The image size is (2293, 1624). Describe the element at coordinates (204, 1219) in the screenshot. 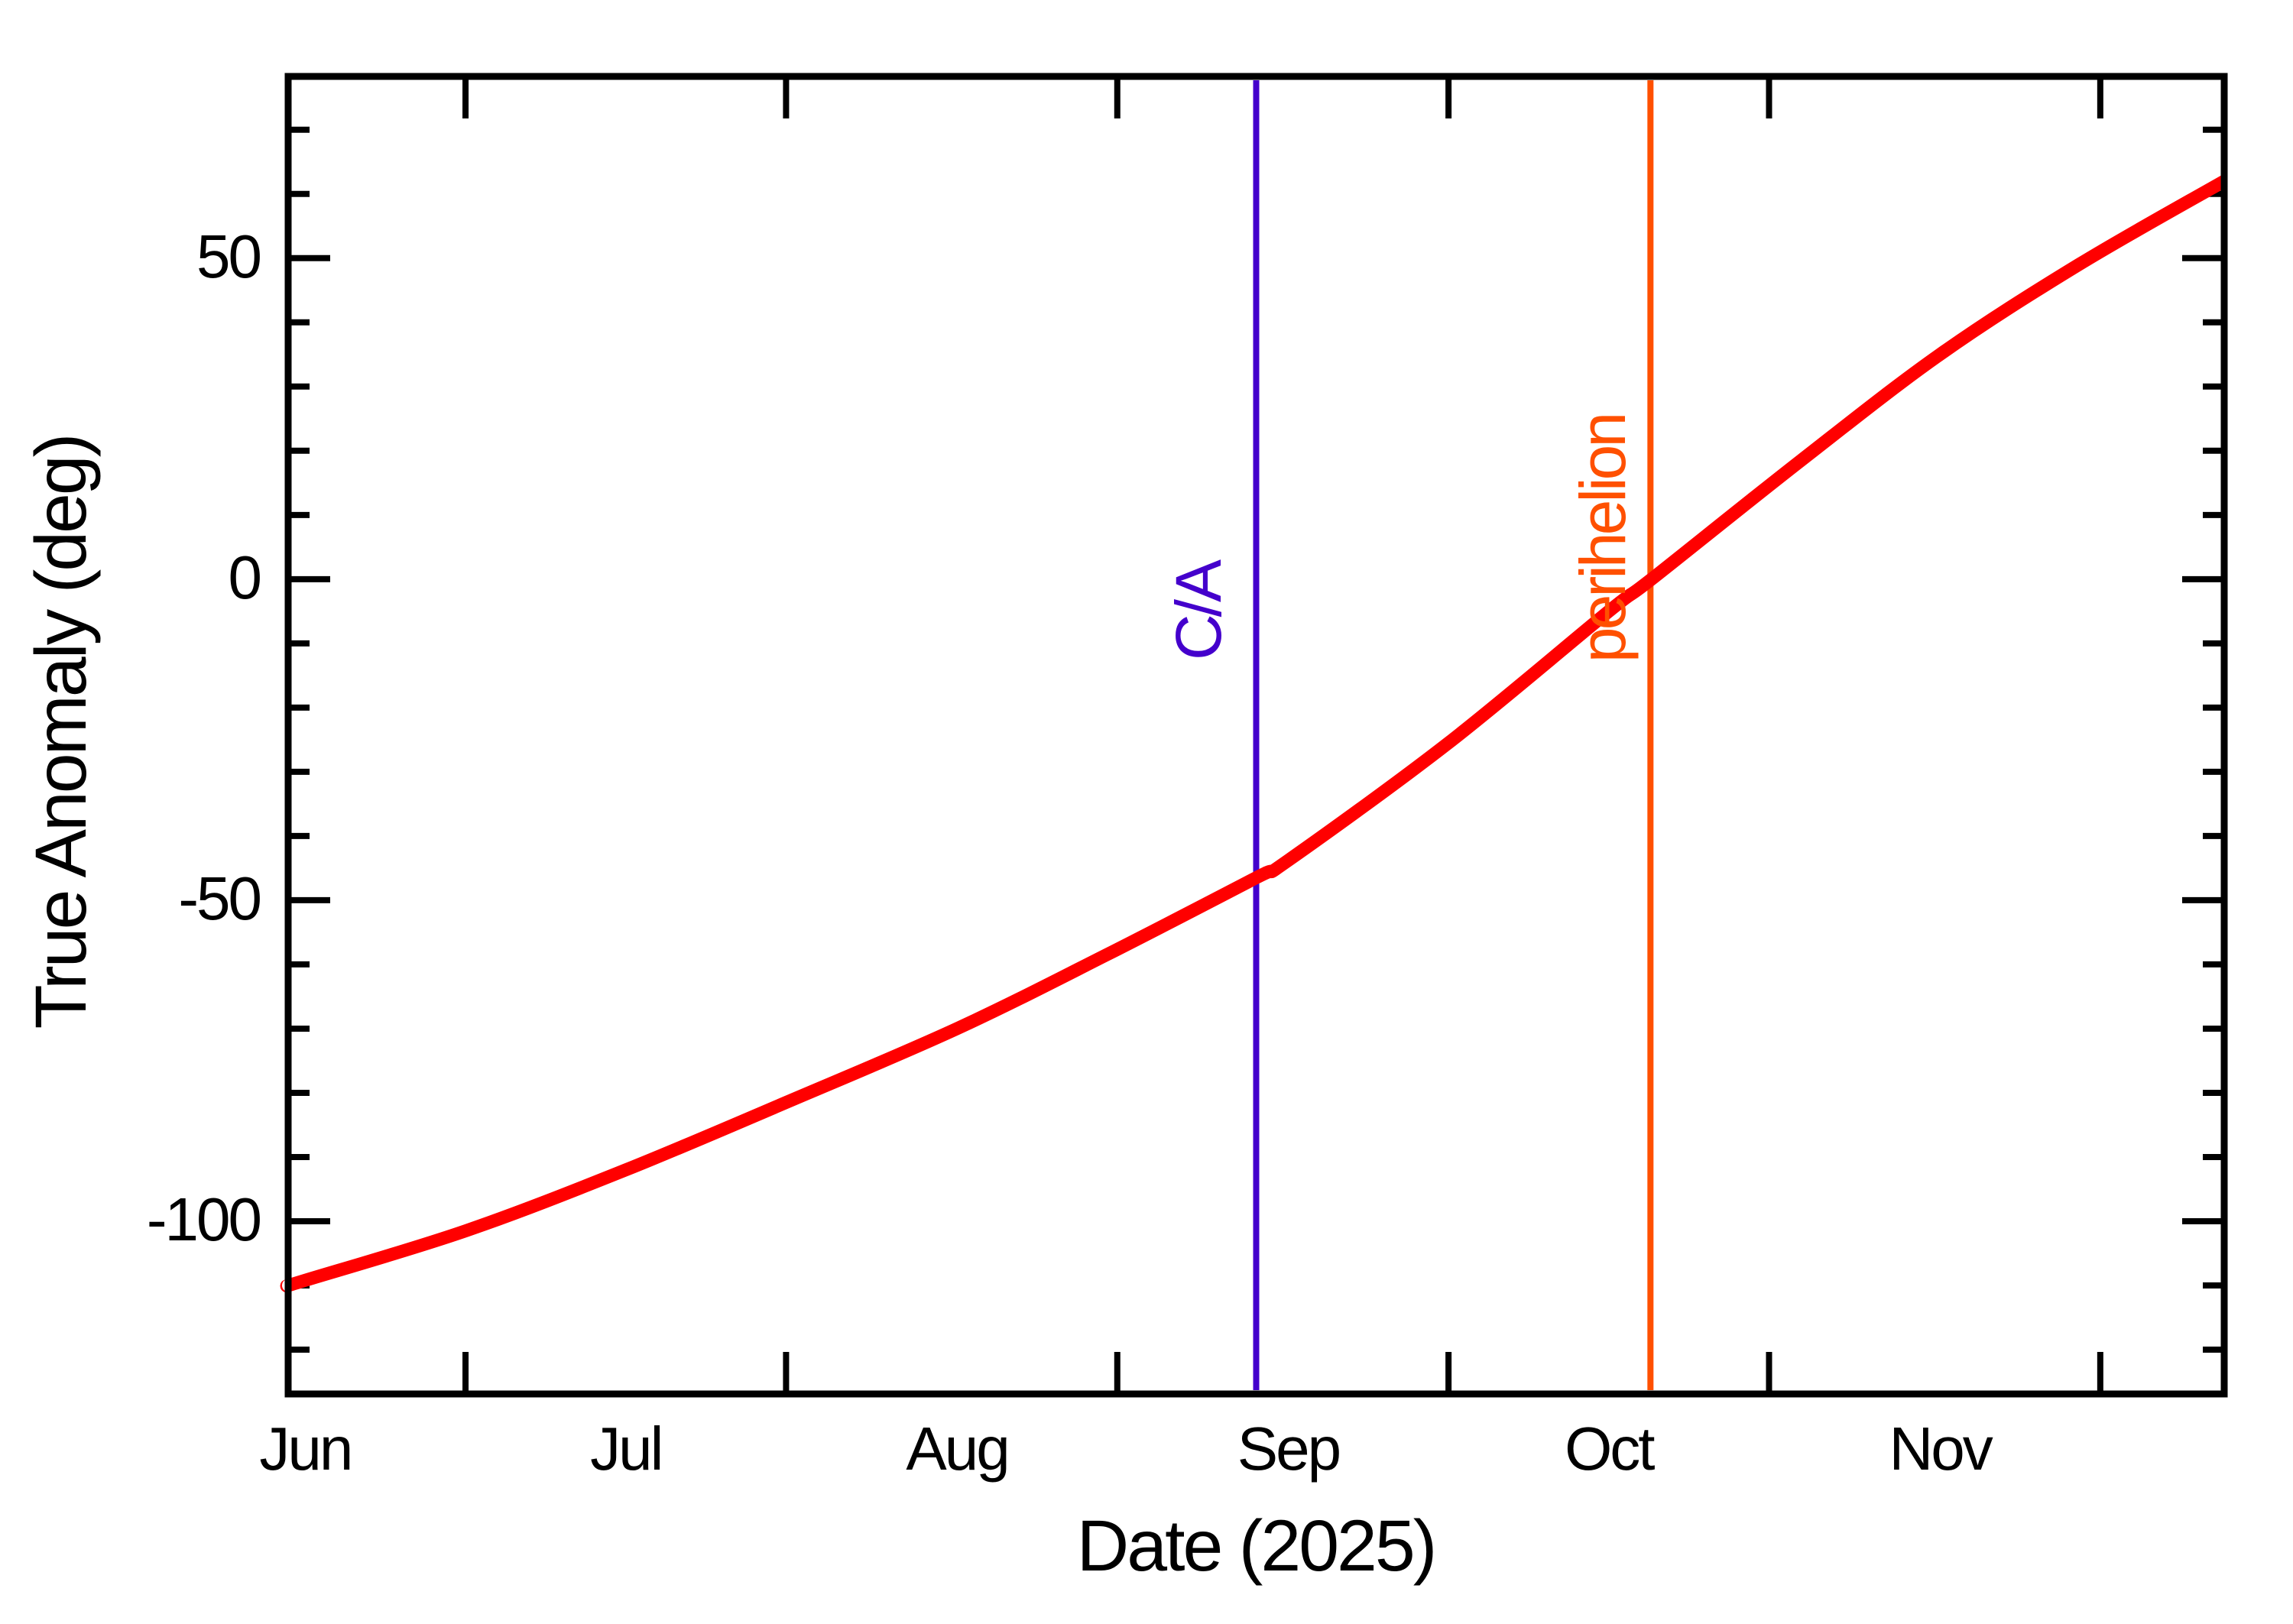

I see `y-tick-label: -100` at that location.